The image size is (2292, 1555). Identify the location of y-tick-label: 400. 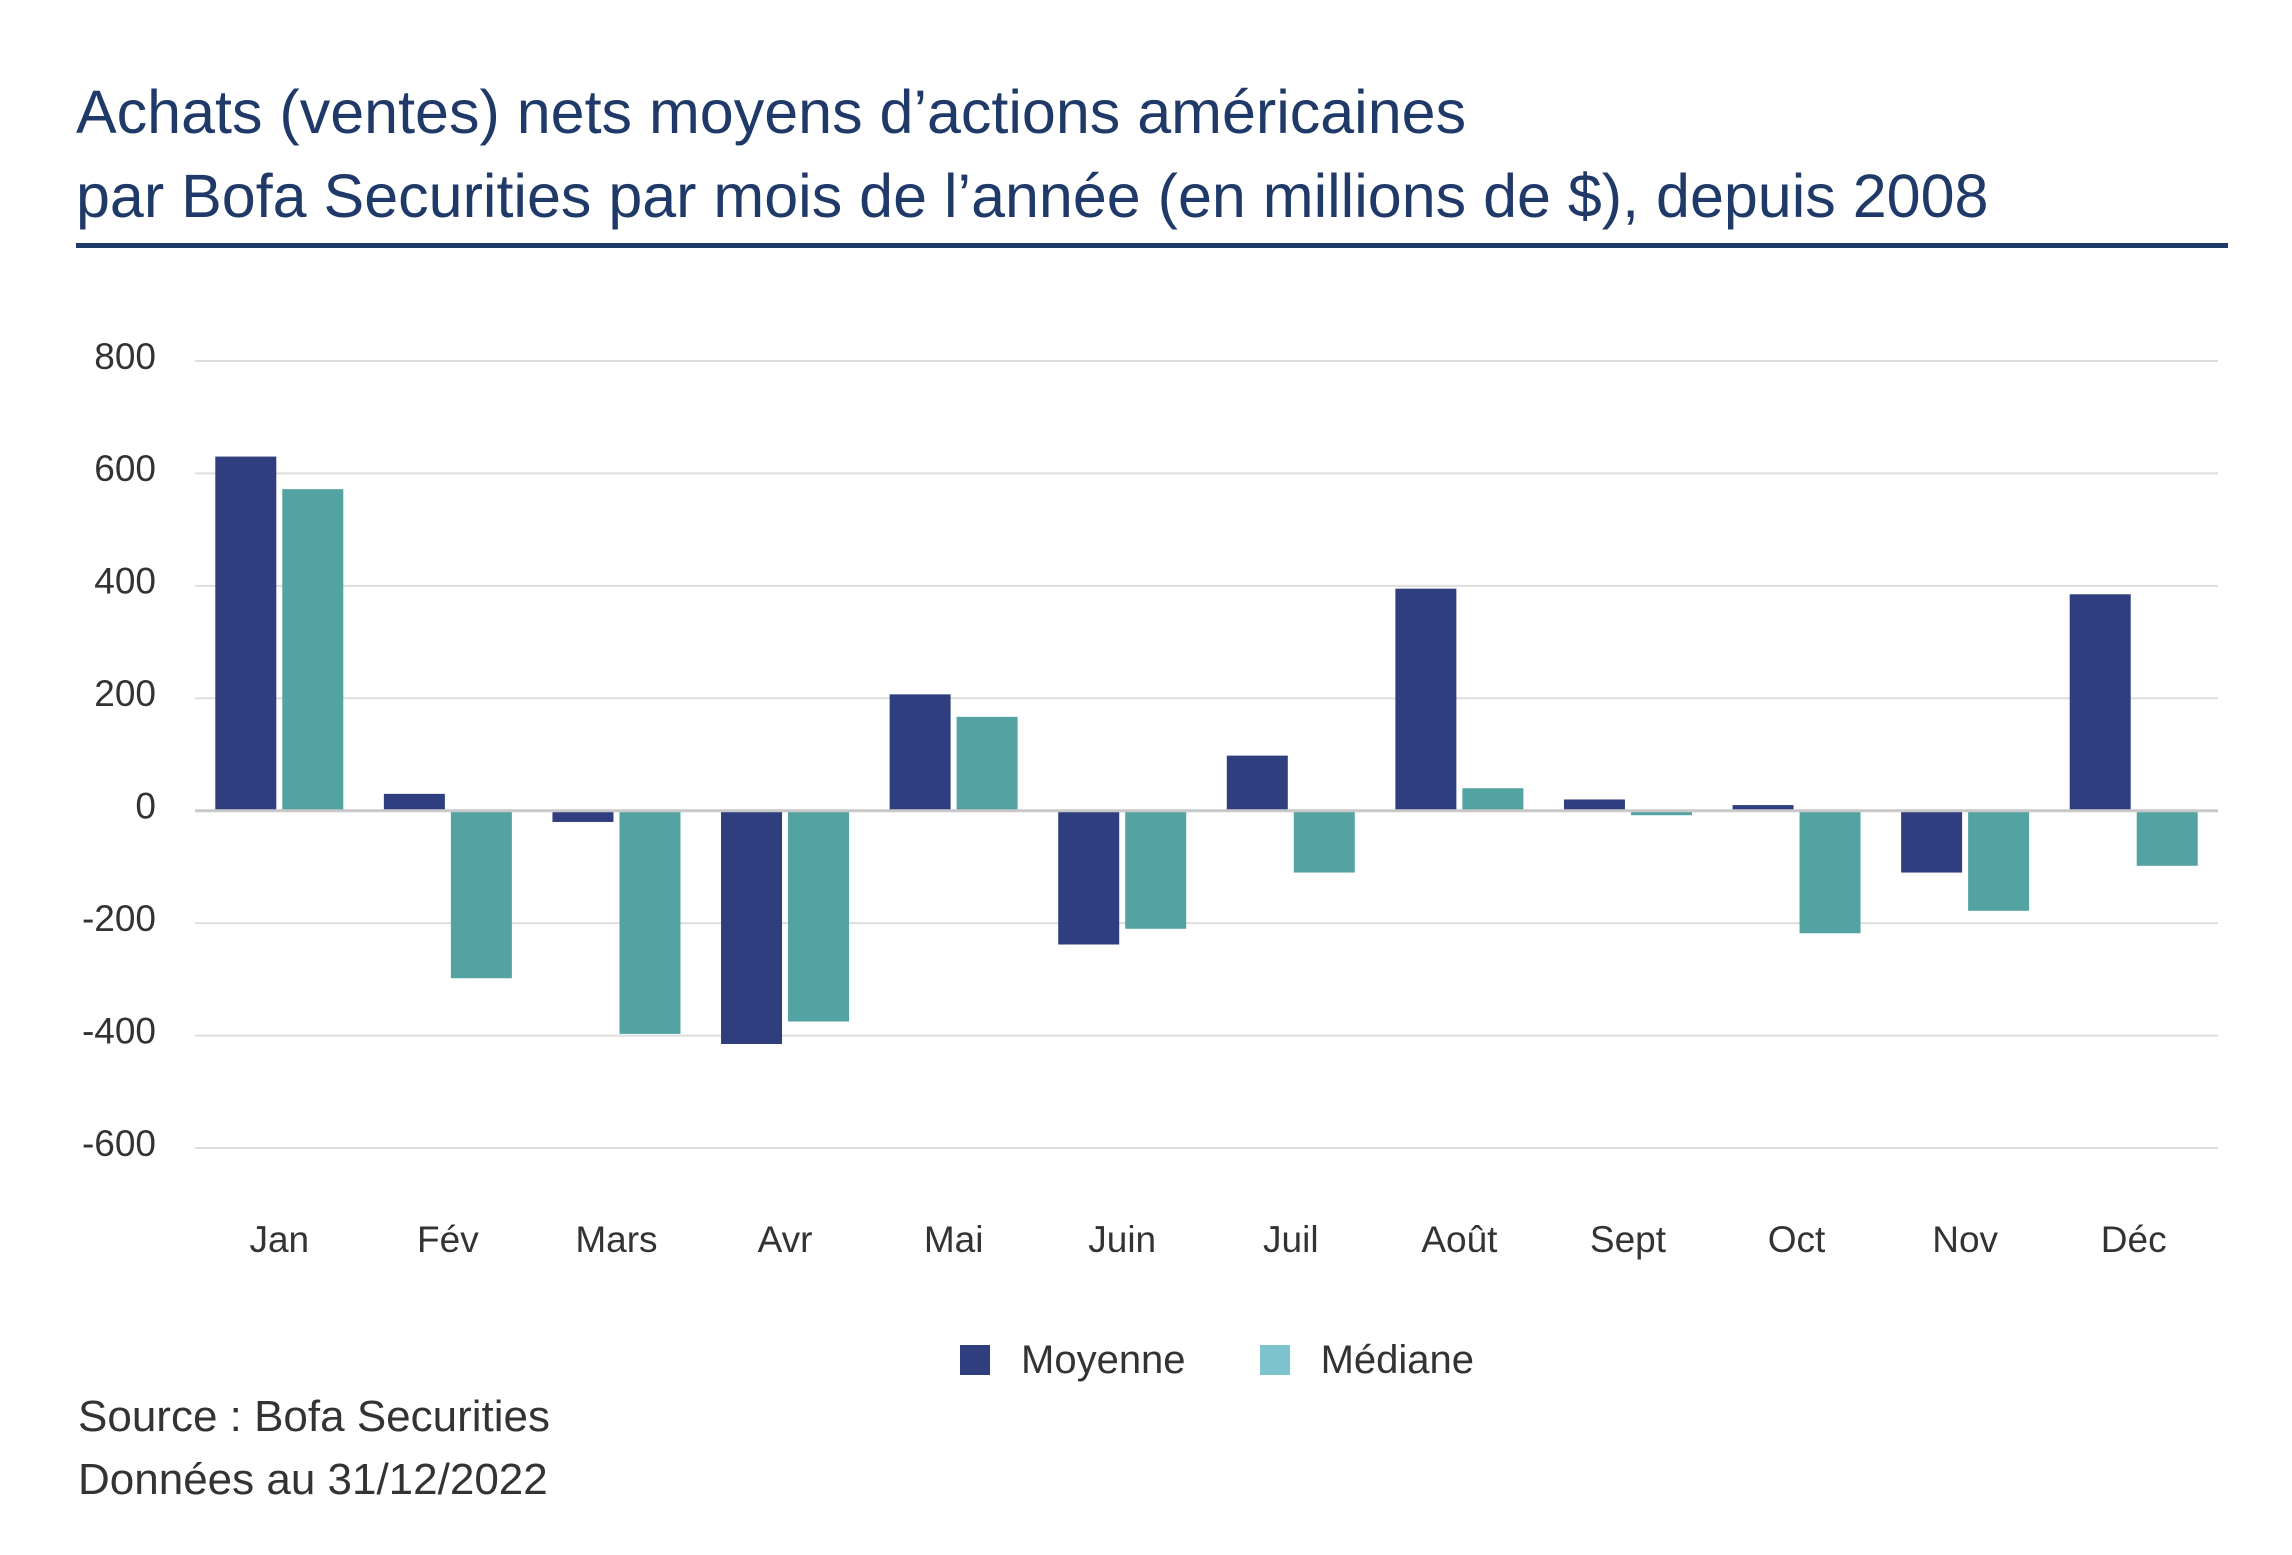
(125, 581).